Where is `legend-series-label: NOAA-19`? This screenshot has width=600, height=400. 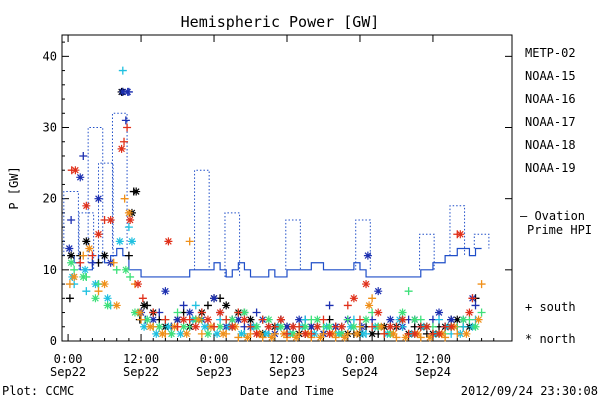
legend-series-label: NOAA-19 is located at coordinates (550, 168).